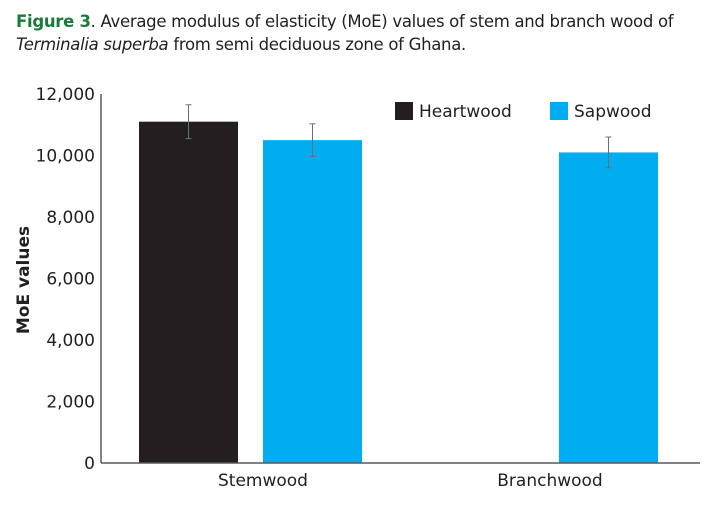 The image size is (711, 505). Describe the element at coordinates (549, 481) in the screenshot. I see `x-tick-label: Branchwood` at that location.